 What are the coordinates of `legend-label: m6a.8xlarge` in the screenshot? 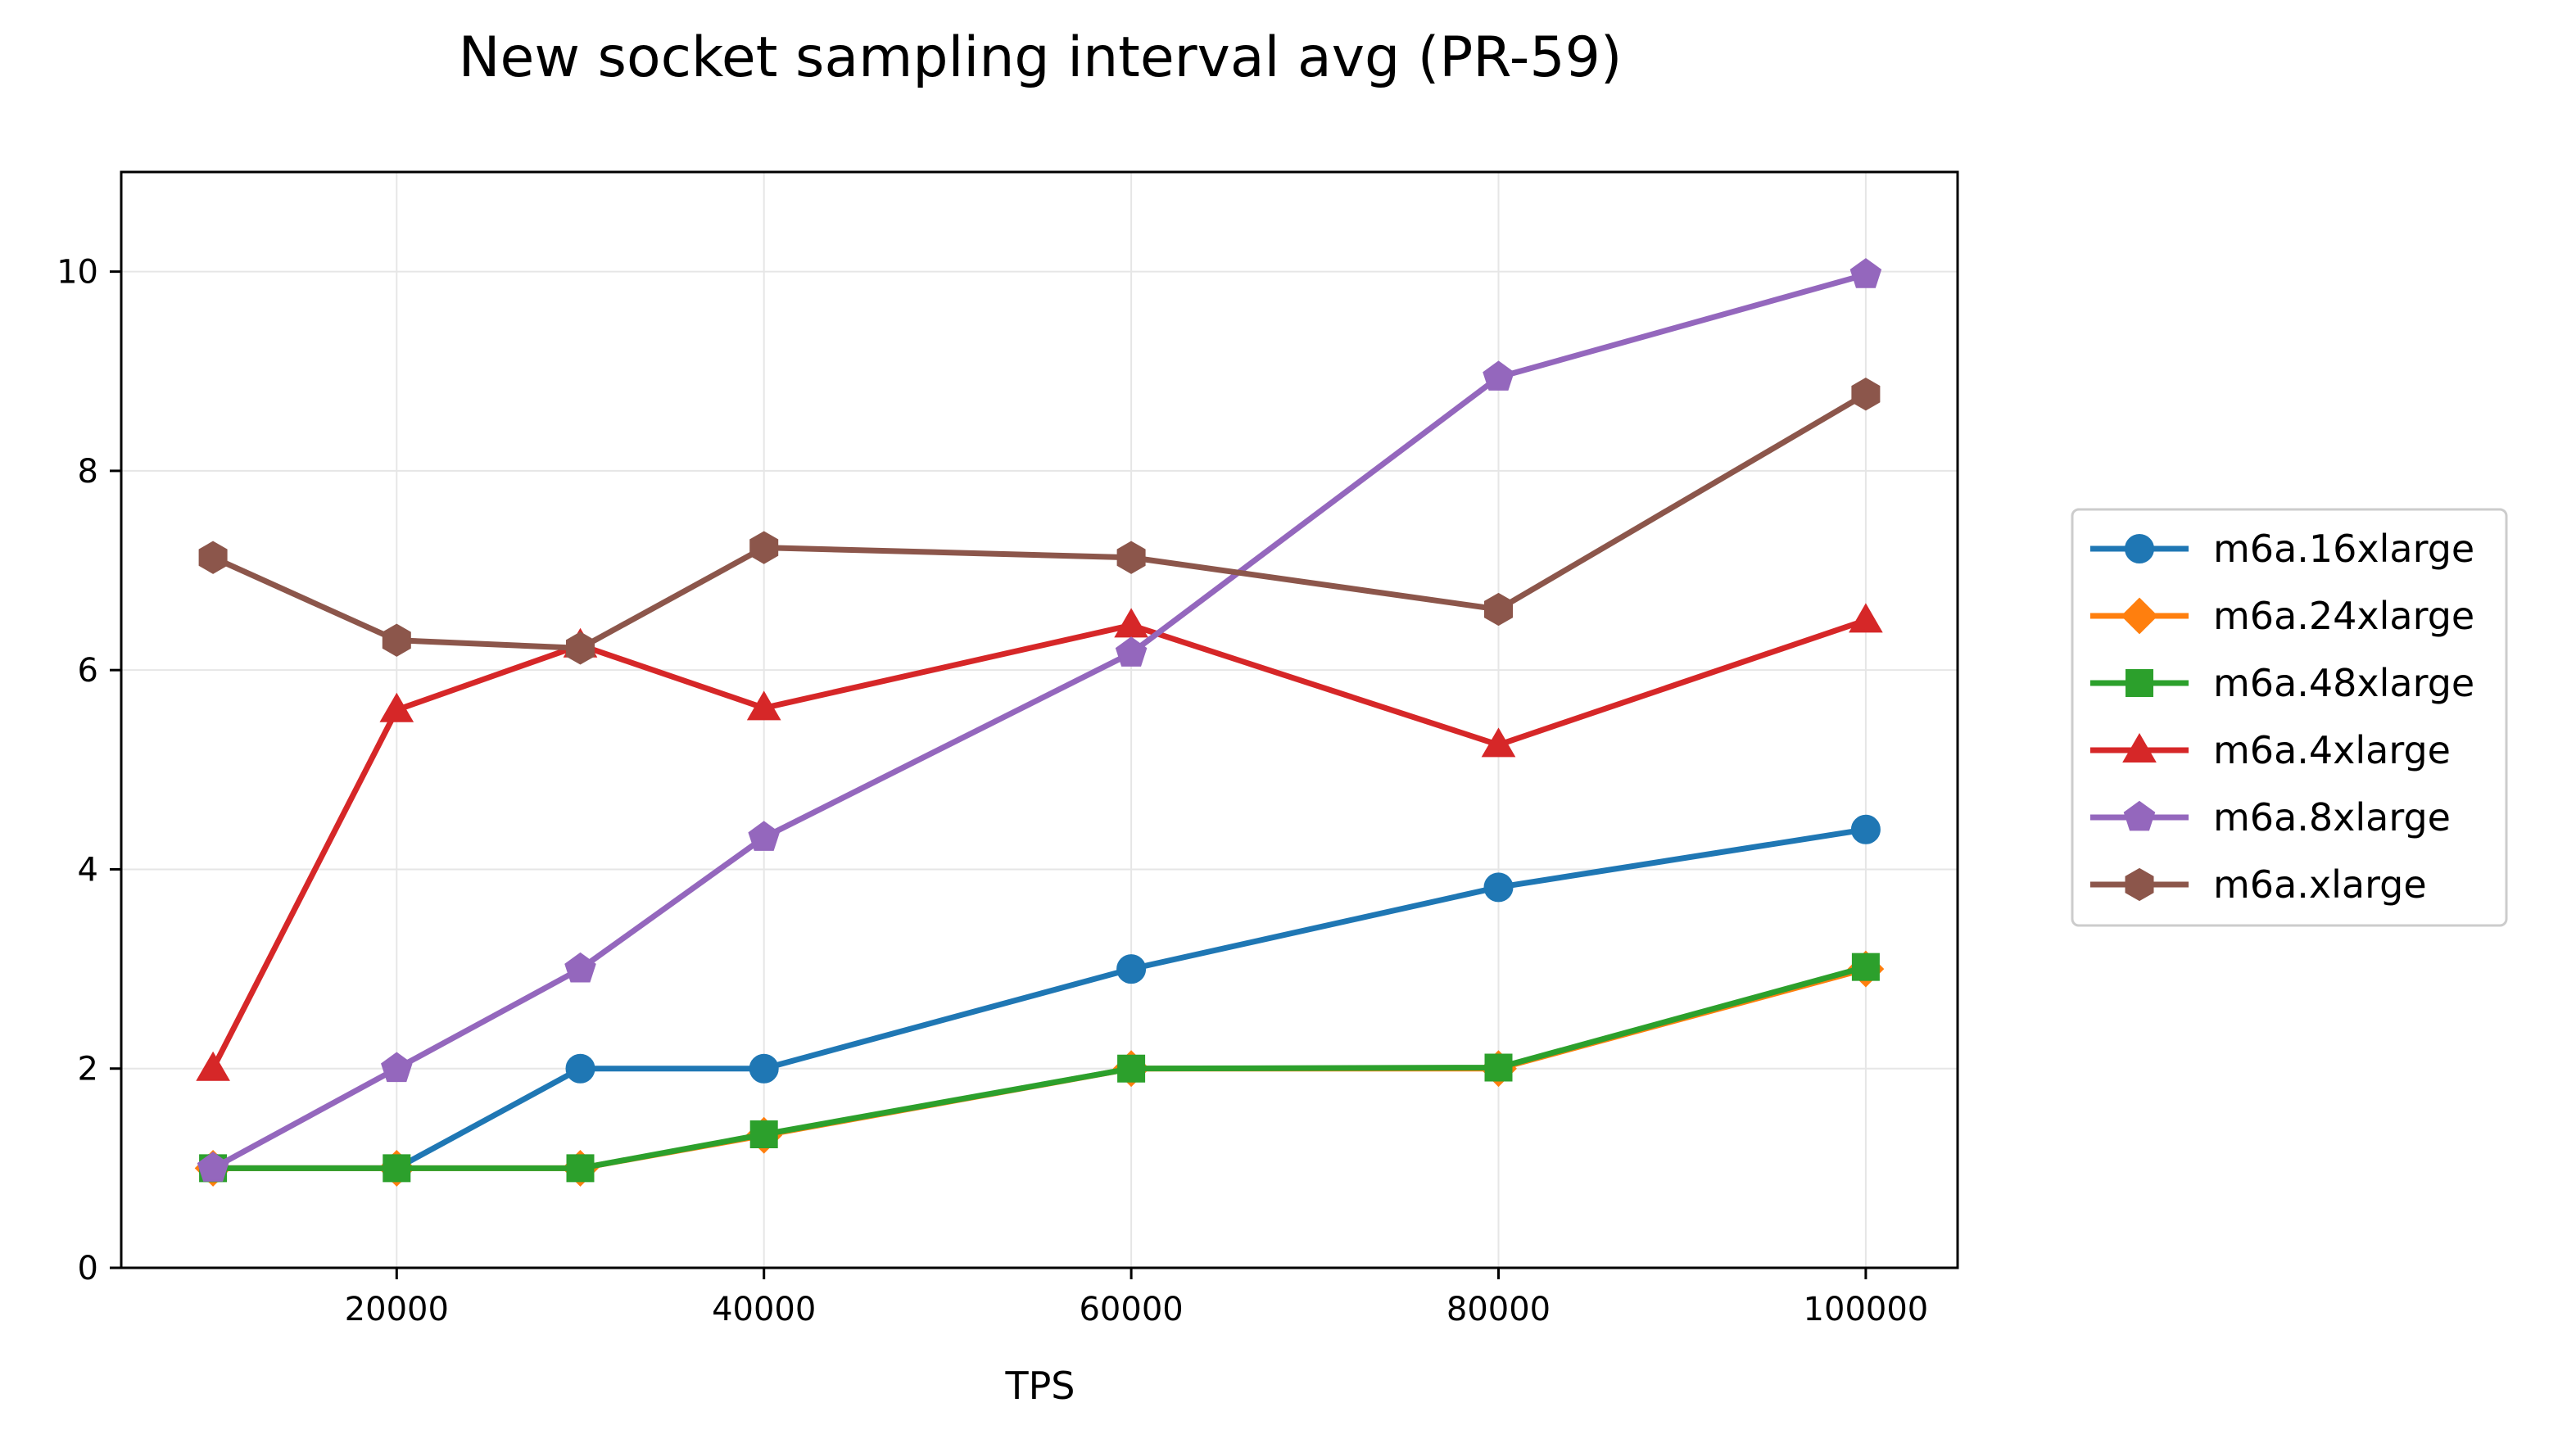 It's located at (2332, 817).